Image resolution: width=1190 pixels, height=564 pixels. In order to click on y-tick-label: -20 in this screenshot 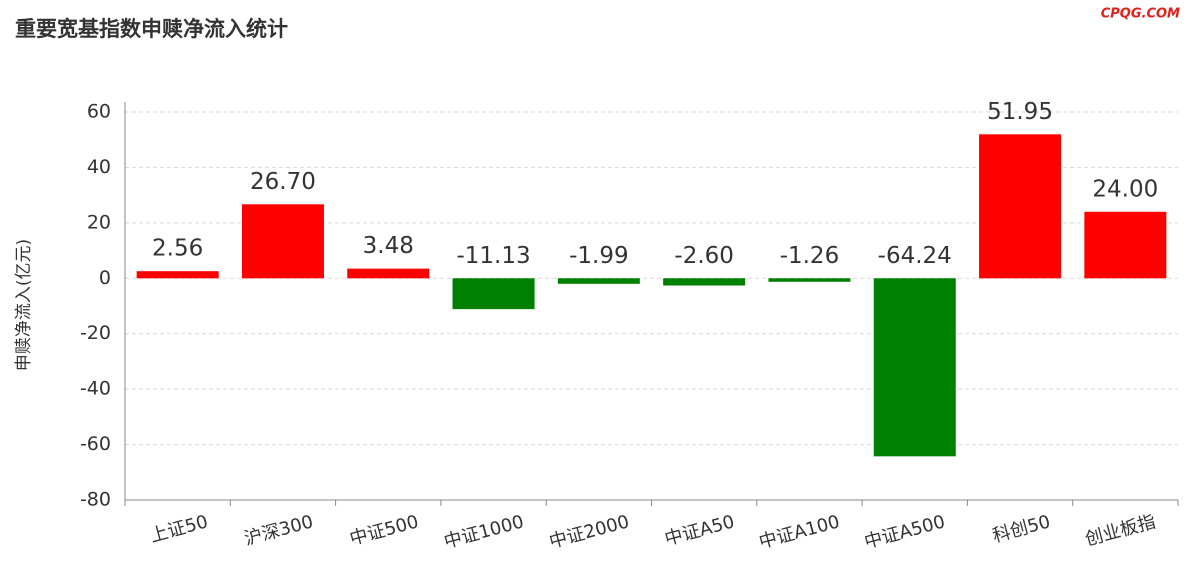, I will do `click(95, 333)`.